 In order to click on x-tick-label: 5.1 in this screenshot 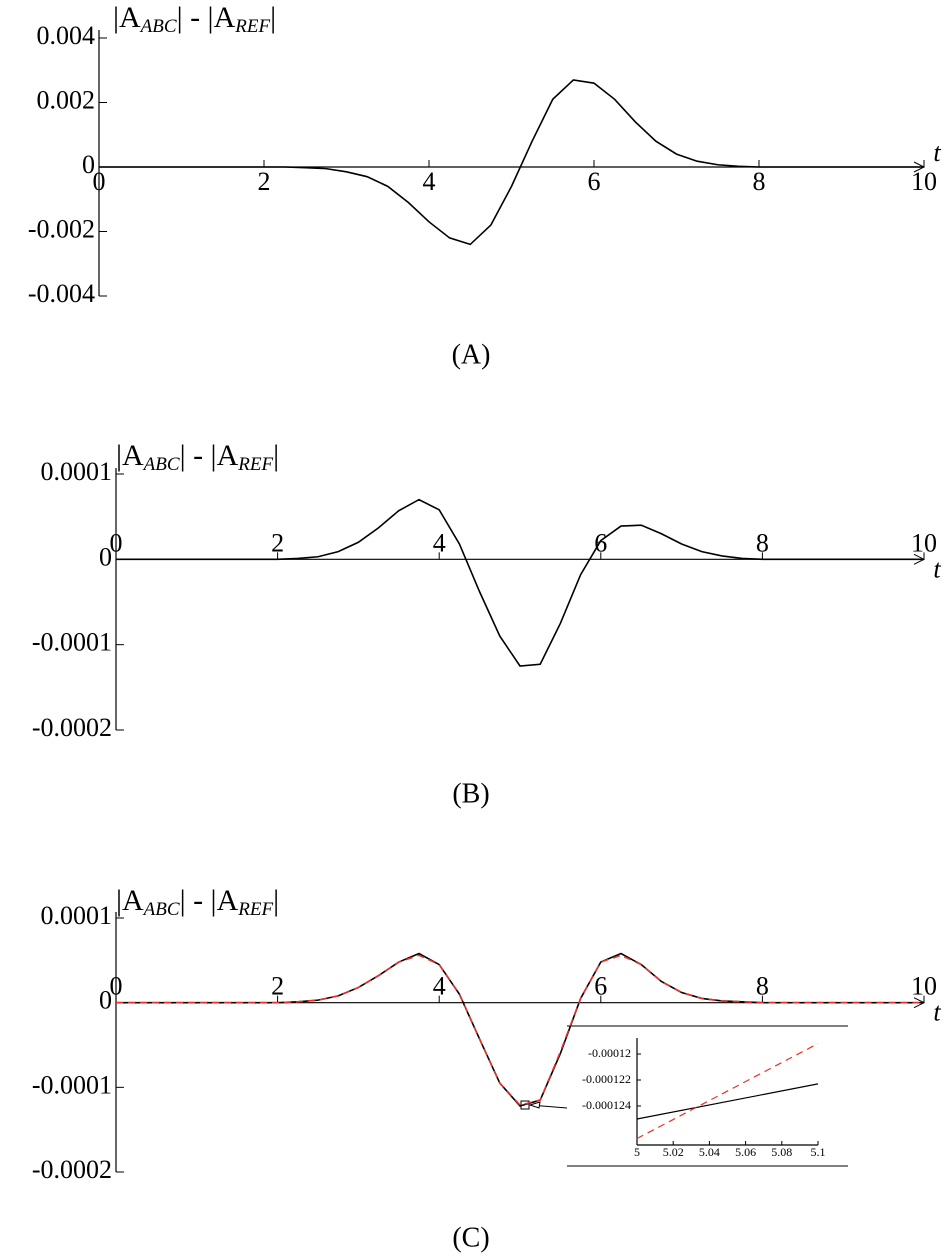, I will do `click(818, 1152)`.